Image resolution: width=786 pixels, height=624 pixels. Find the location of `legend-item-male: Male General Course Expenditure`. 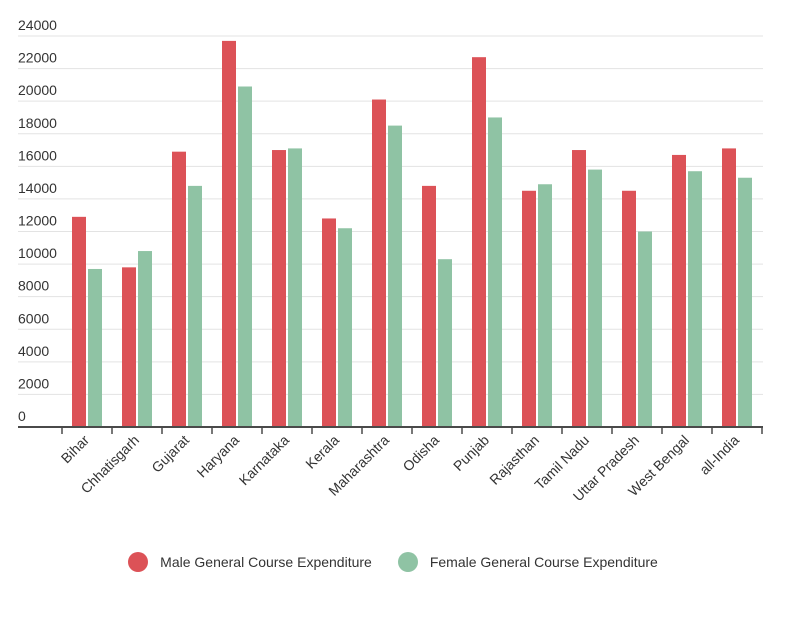

legend-item-male: Male General Course Expenditure is located at coordinates (250, 562).